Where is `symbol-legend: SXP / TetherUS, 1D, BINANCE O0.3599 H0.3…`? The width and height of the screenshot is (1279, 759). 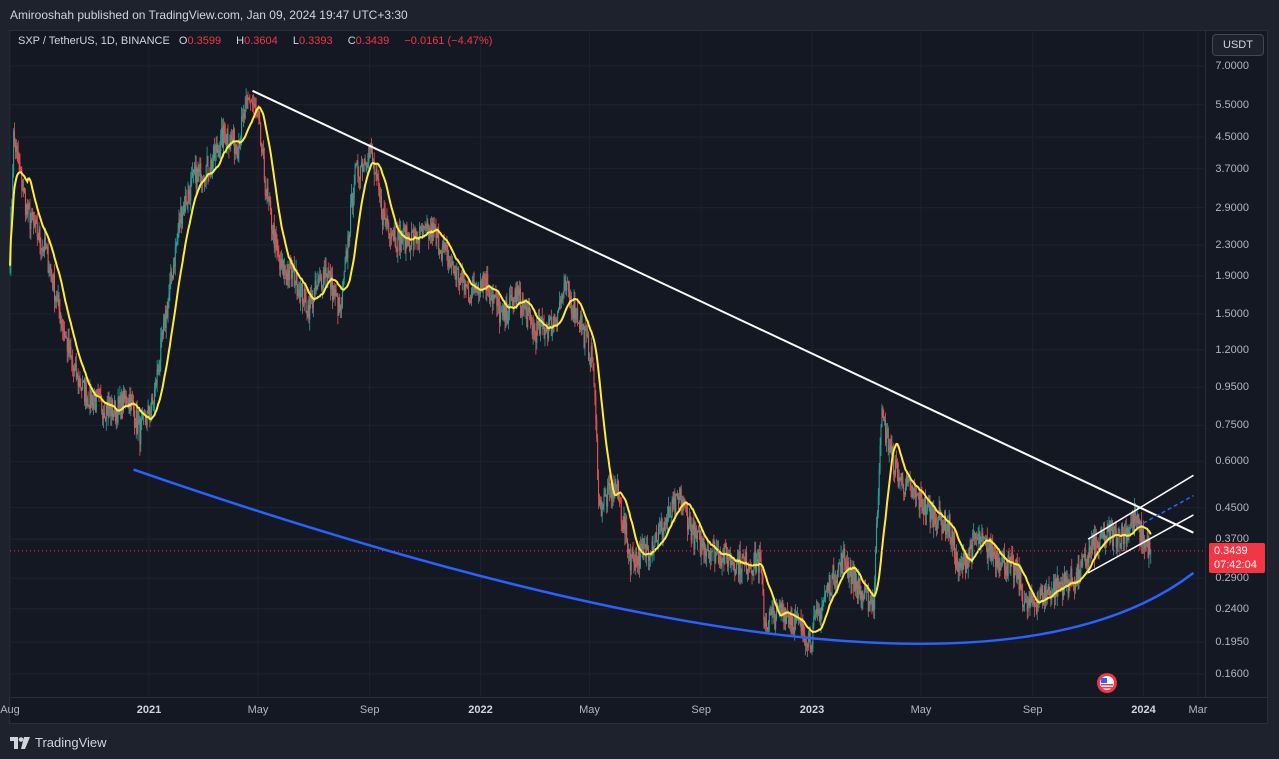 symbol-legend: SXP / TetherUS, 1D, BINANCE O0.3599 H0.3… is located at coordinates (258, 41).